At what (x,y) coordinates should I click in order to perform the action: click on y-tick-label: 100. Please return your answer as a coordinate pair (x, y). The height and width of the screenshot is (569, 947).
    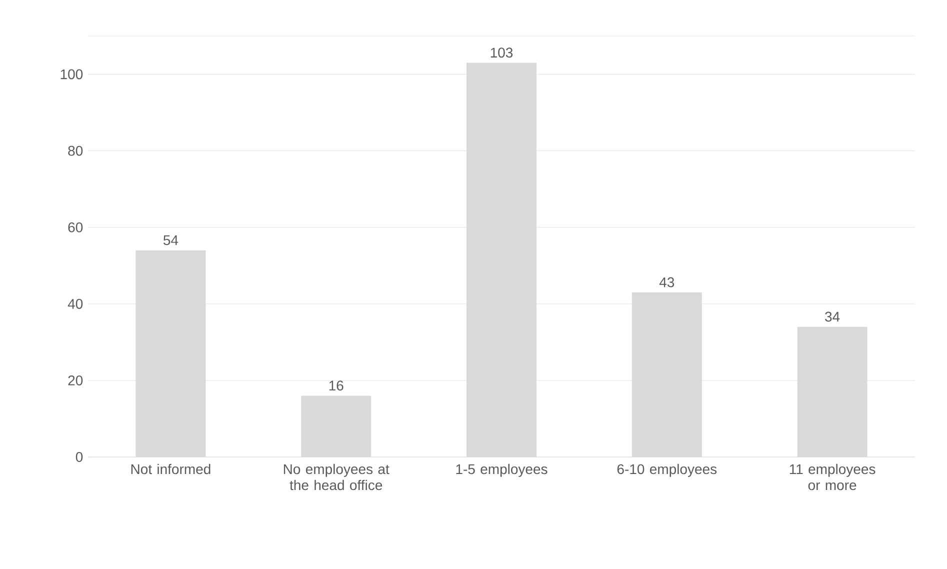
    Looking at the image, I should click on (71, 74).